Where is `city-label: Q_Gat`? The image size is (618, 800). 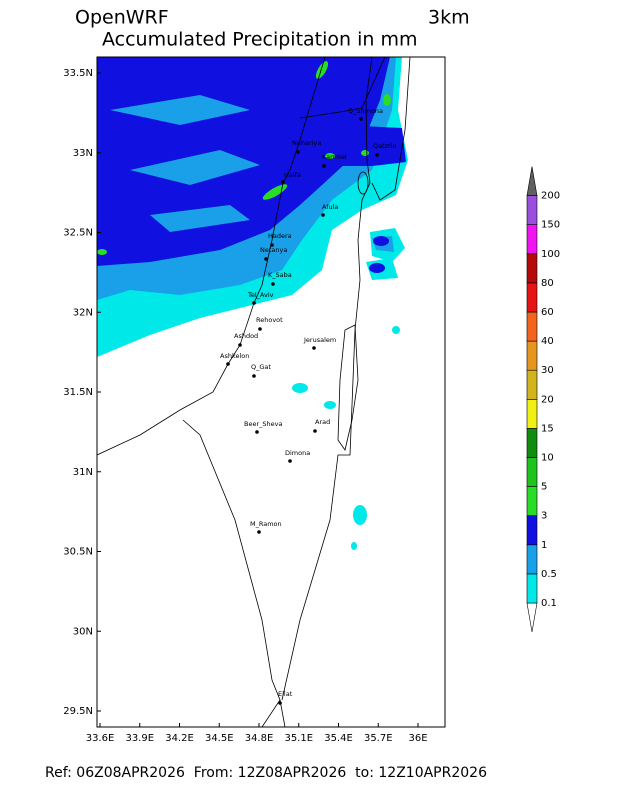 city-label: Q_Gat is located at coordinates (261, 367).